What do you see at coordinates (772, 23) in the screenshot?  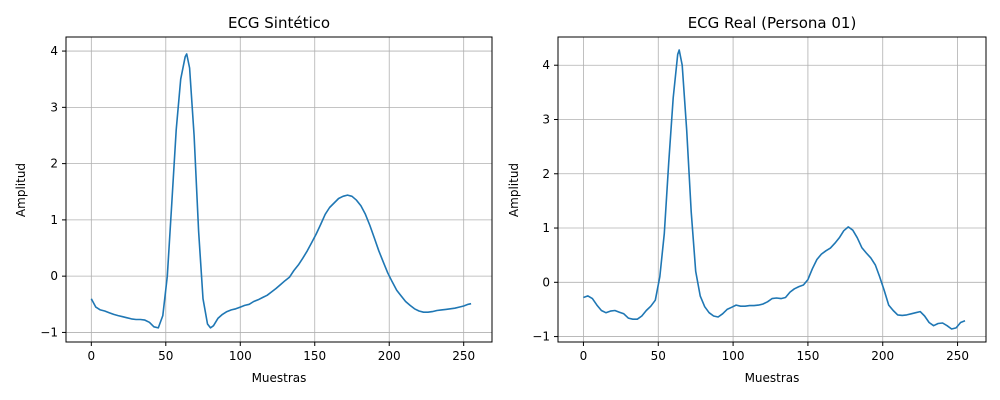 I see `chart-title: ECG Real (Persona 01)` at bounding box center [772, 23].